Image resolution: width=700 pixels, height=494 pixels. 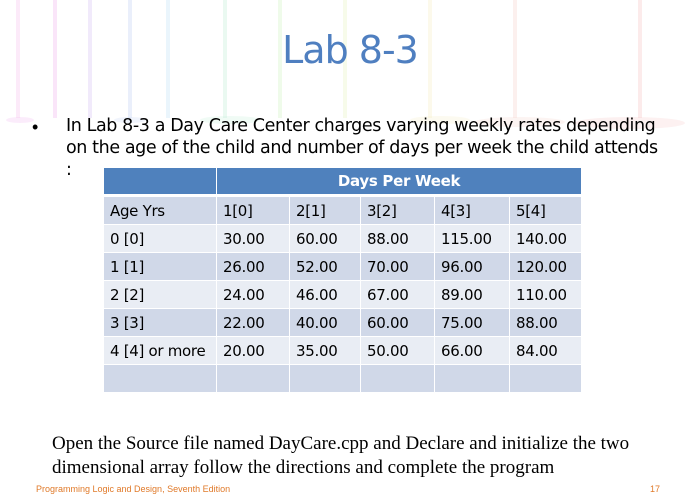 I want to click on table-cell: 20.00, so click(x=253, y=350).